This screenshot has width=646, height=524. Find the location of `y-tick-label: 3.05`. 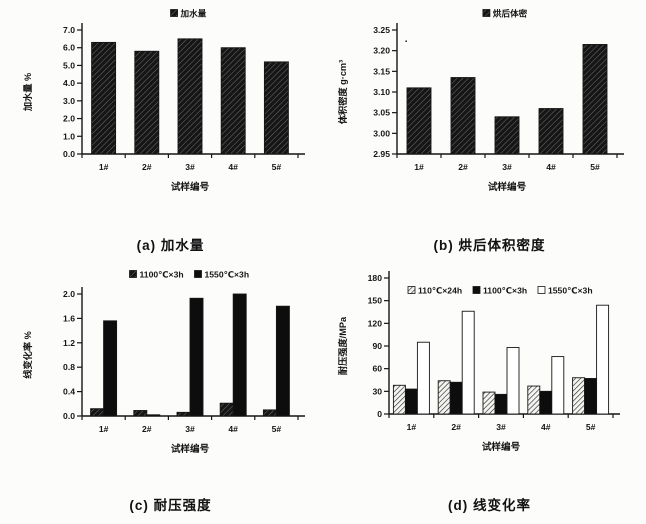

y-tick-label: 3.05 is located at coordinates (381, 113).